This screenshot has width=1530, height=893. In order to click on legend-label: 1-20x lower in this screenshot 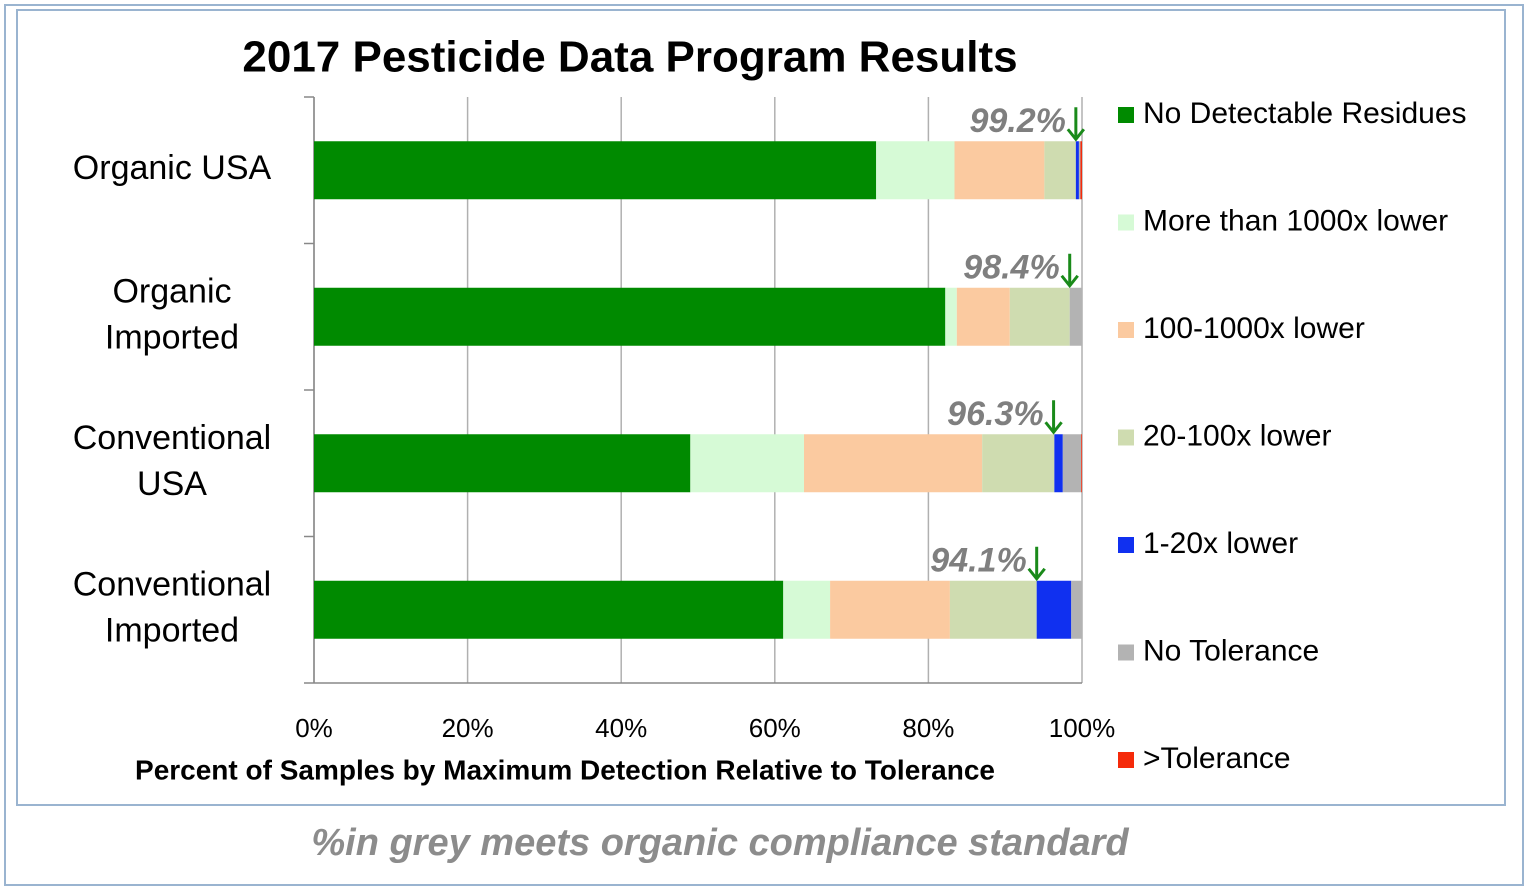, I will do `click(1220, 543)`.